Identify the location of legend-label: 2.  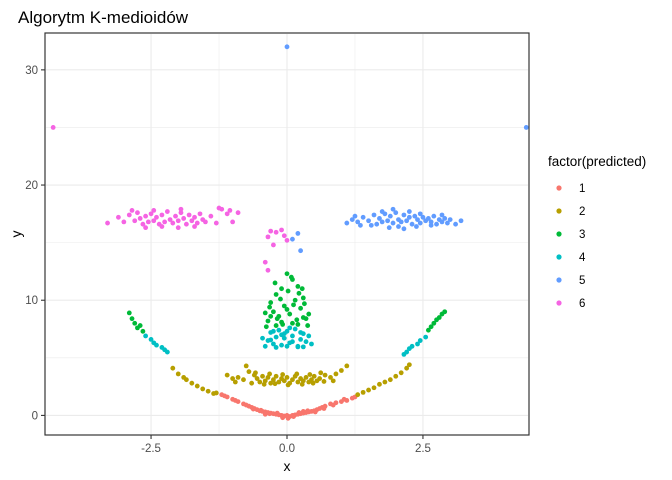
(582, 212).